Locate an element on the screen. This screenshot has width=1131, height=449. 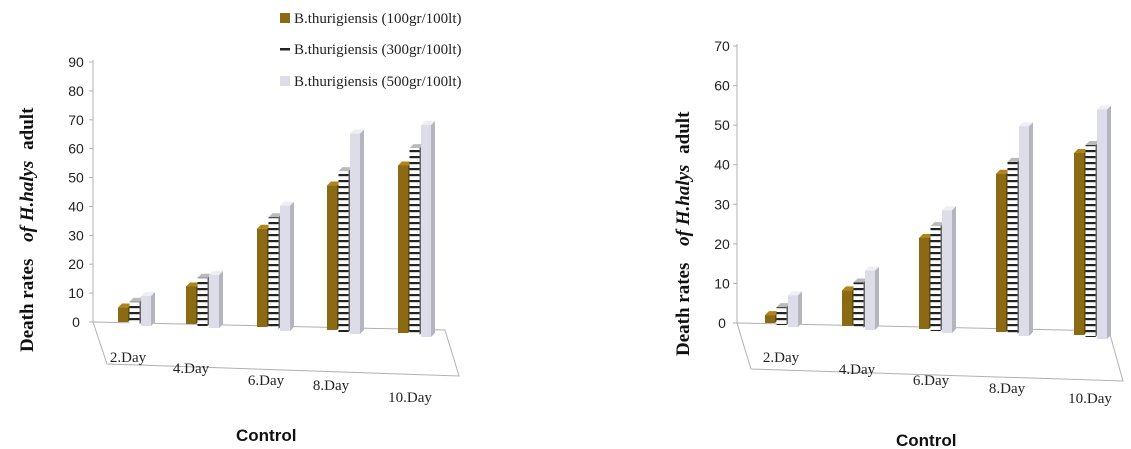
chart-right-x-axis-label: Control is located at coordinates (926, 440).